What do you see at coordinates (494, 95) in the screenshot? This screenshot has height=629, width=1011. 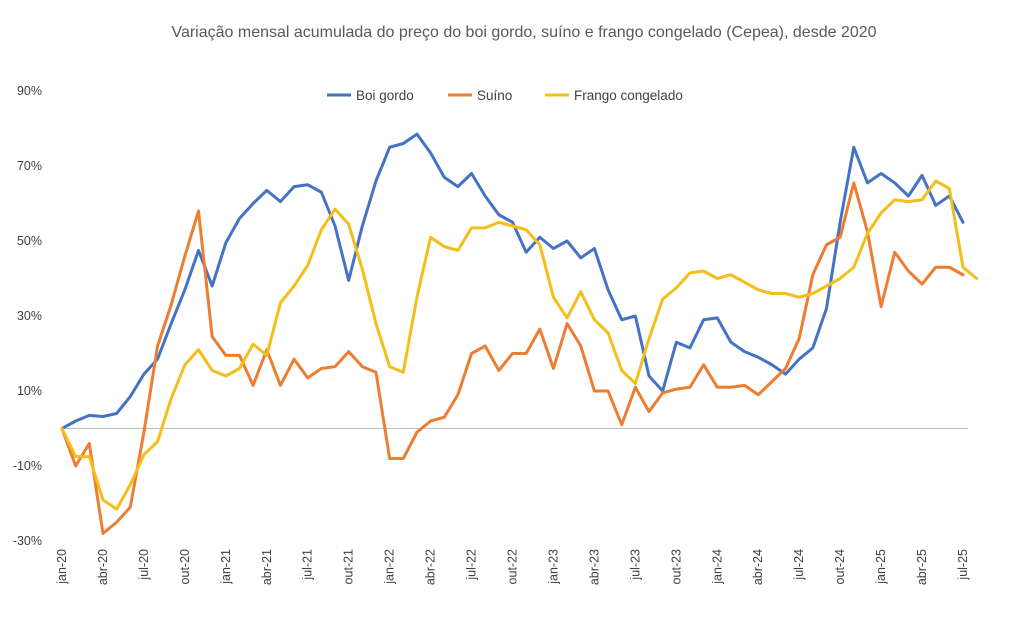 I see `legend-label-suino: Suíno` at bounding box center [494, 95].